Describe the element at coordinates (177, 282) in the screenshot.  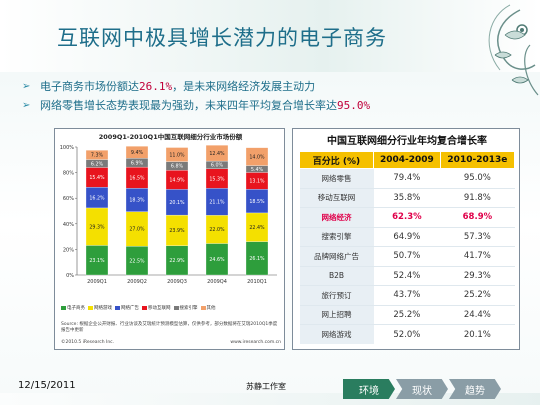
I see `x-tick-label: 2009Q3` at that location.